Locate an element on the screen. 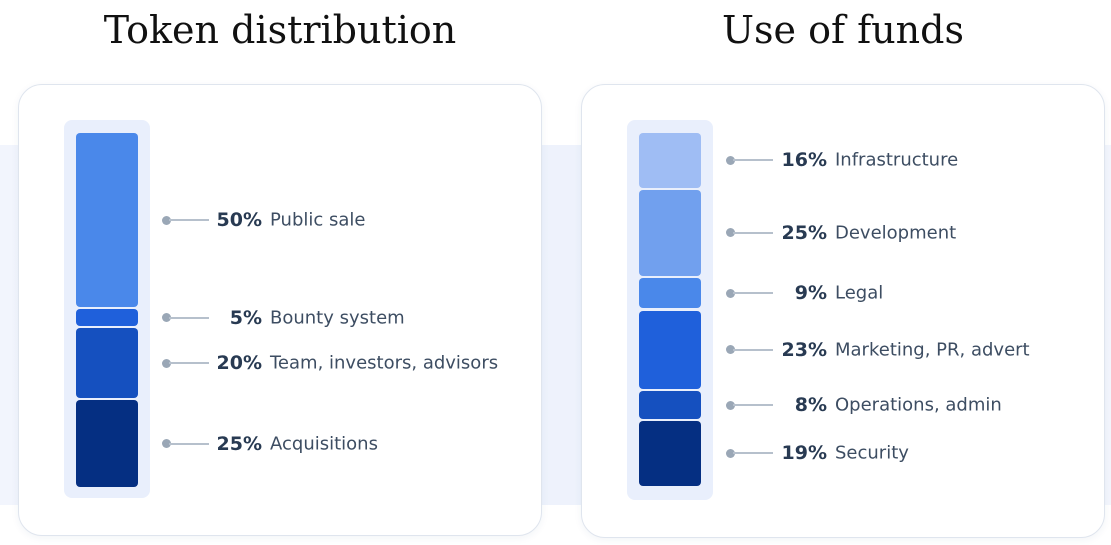 The image size is (1111, 545). legend-item: 50% Public sale is located at coordinates (279, 220).